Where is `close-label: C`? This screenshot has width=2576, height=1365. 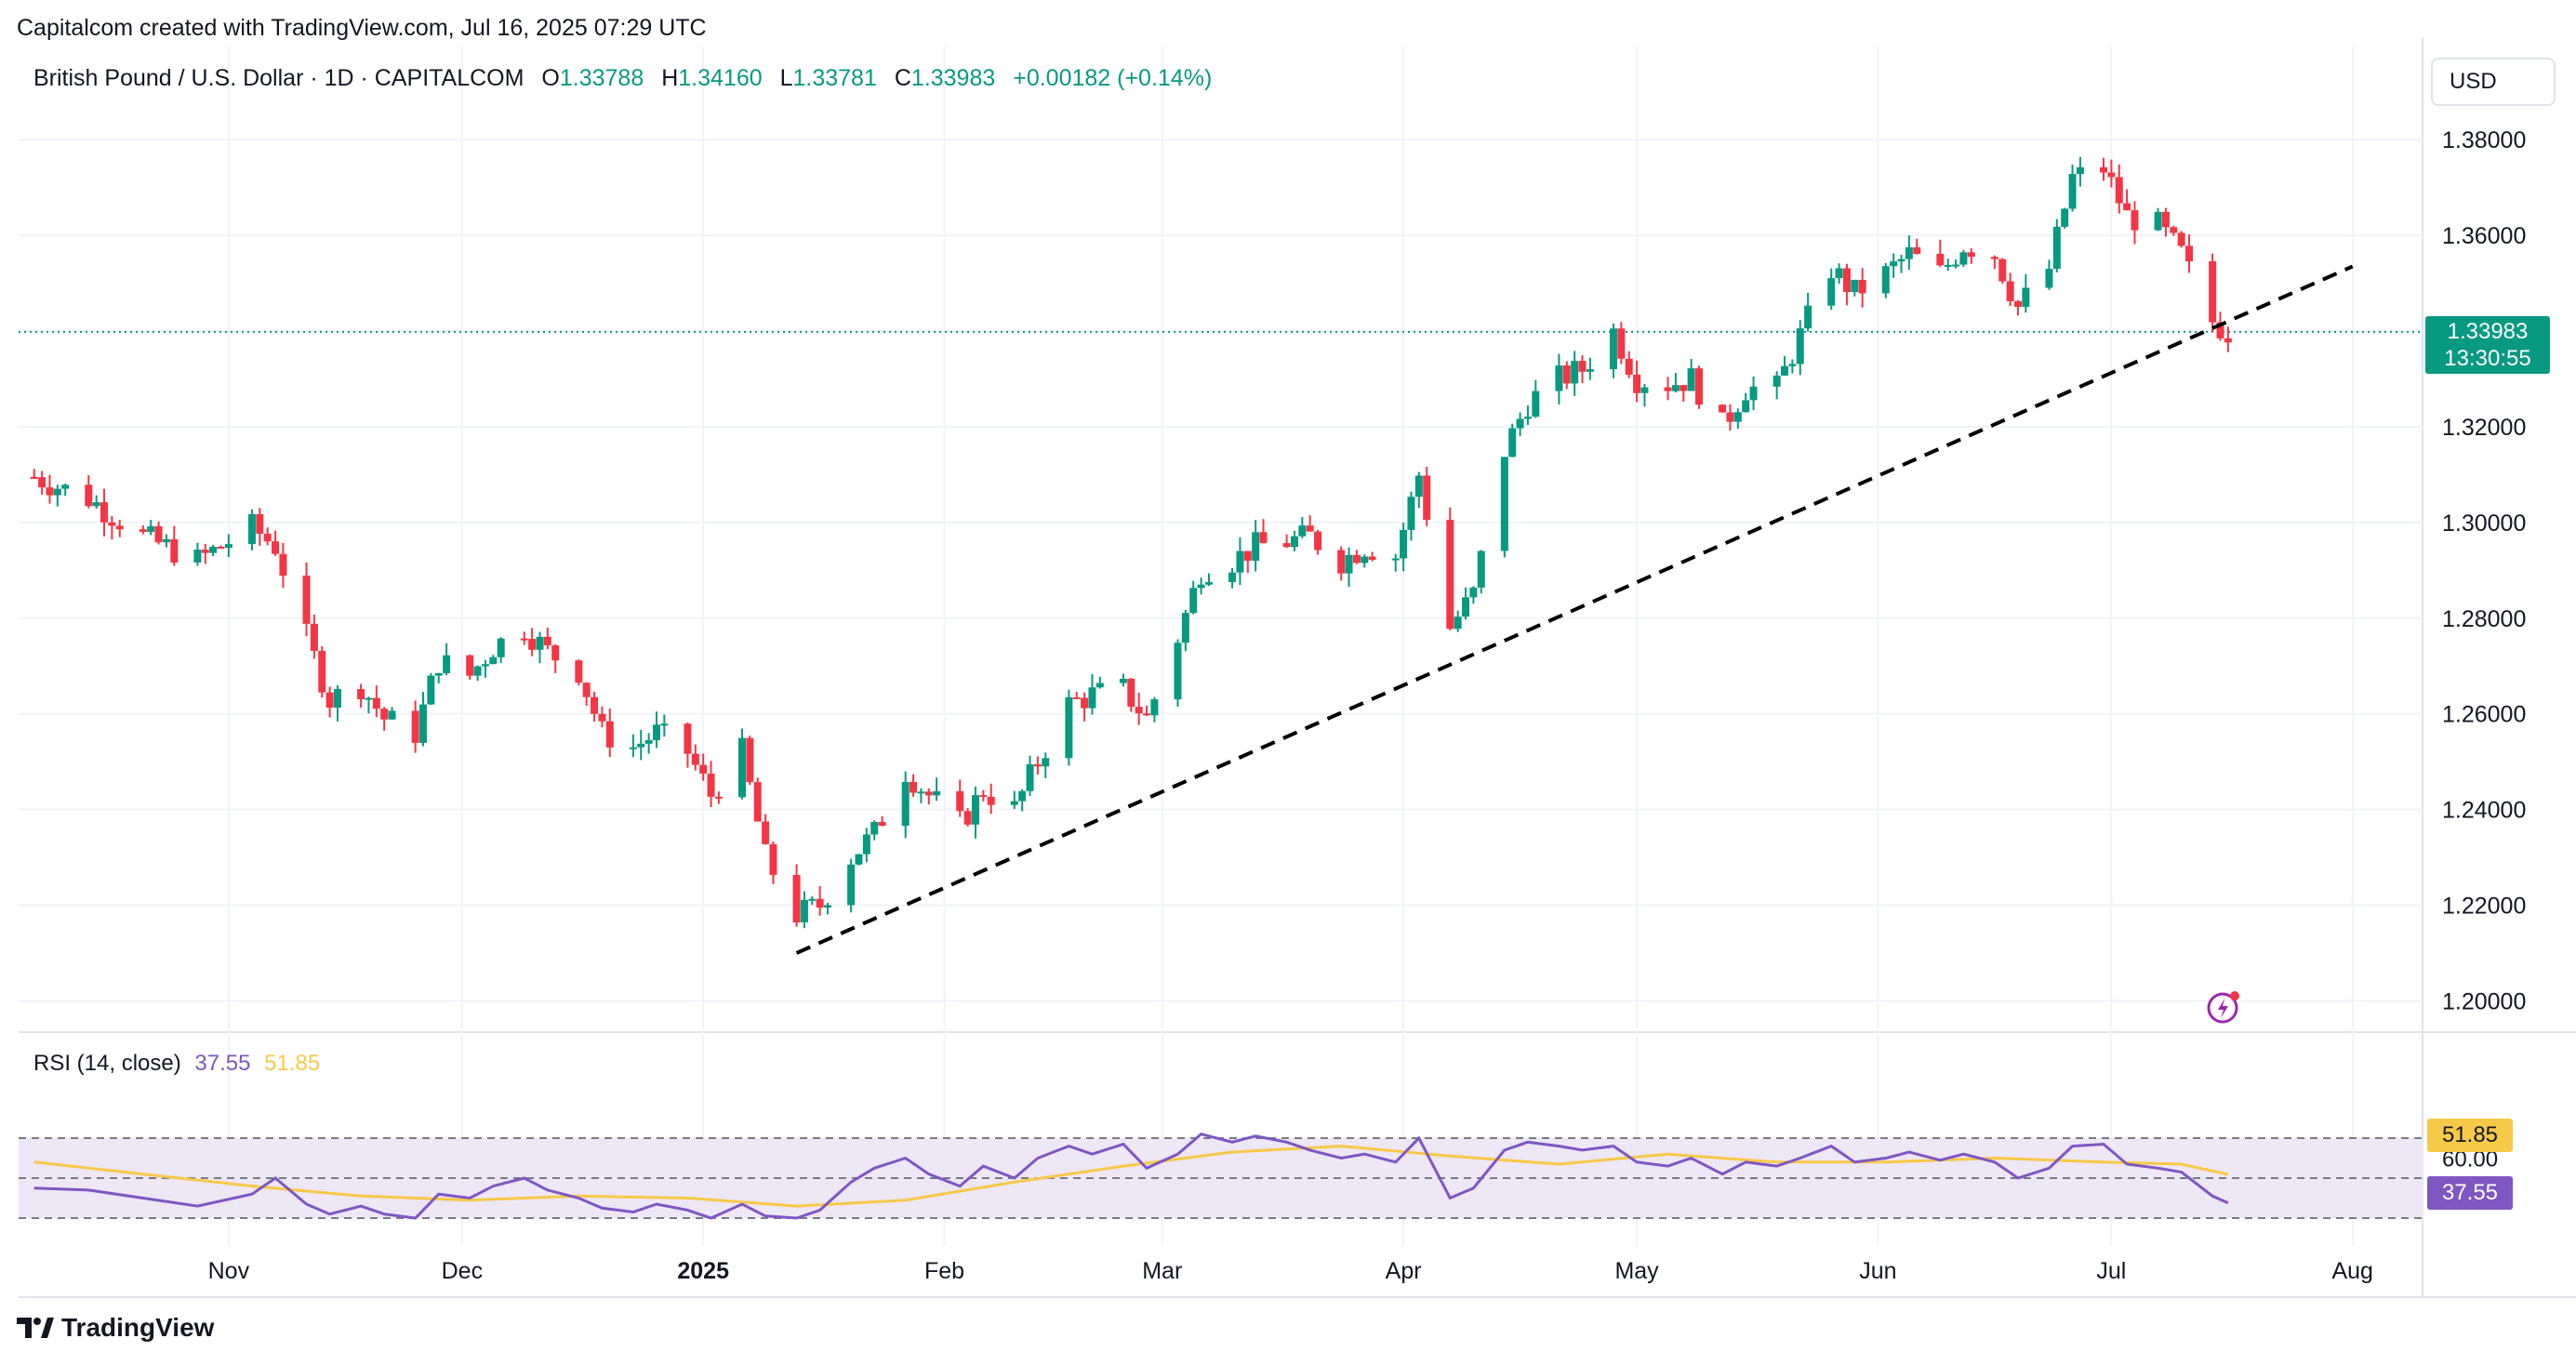
close-label: C is located at coordinates (902, 78).